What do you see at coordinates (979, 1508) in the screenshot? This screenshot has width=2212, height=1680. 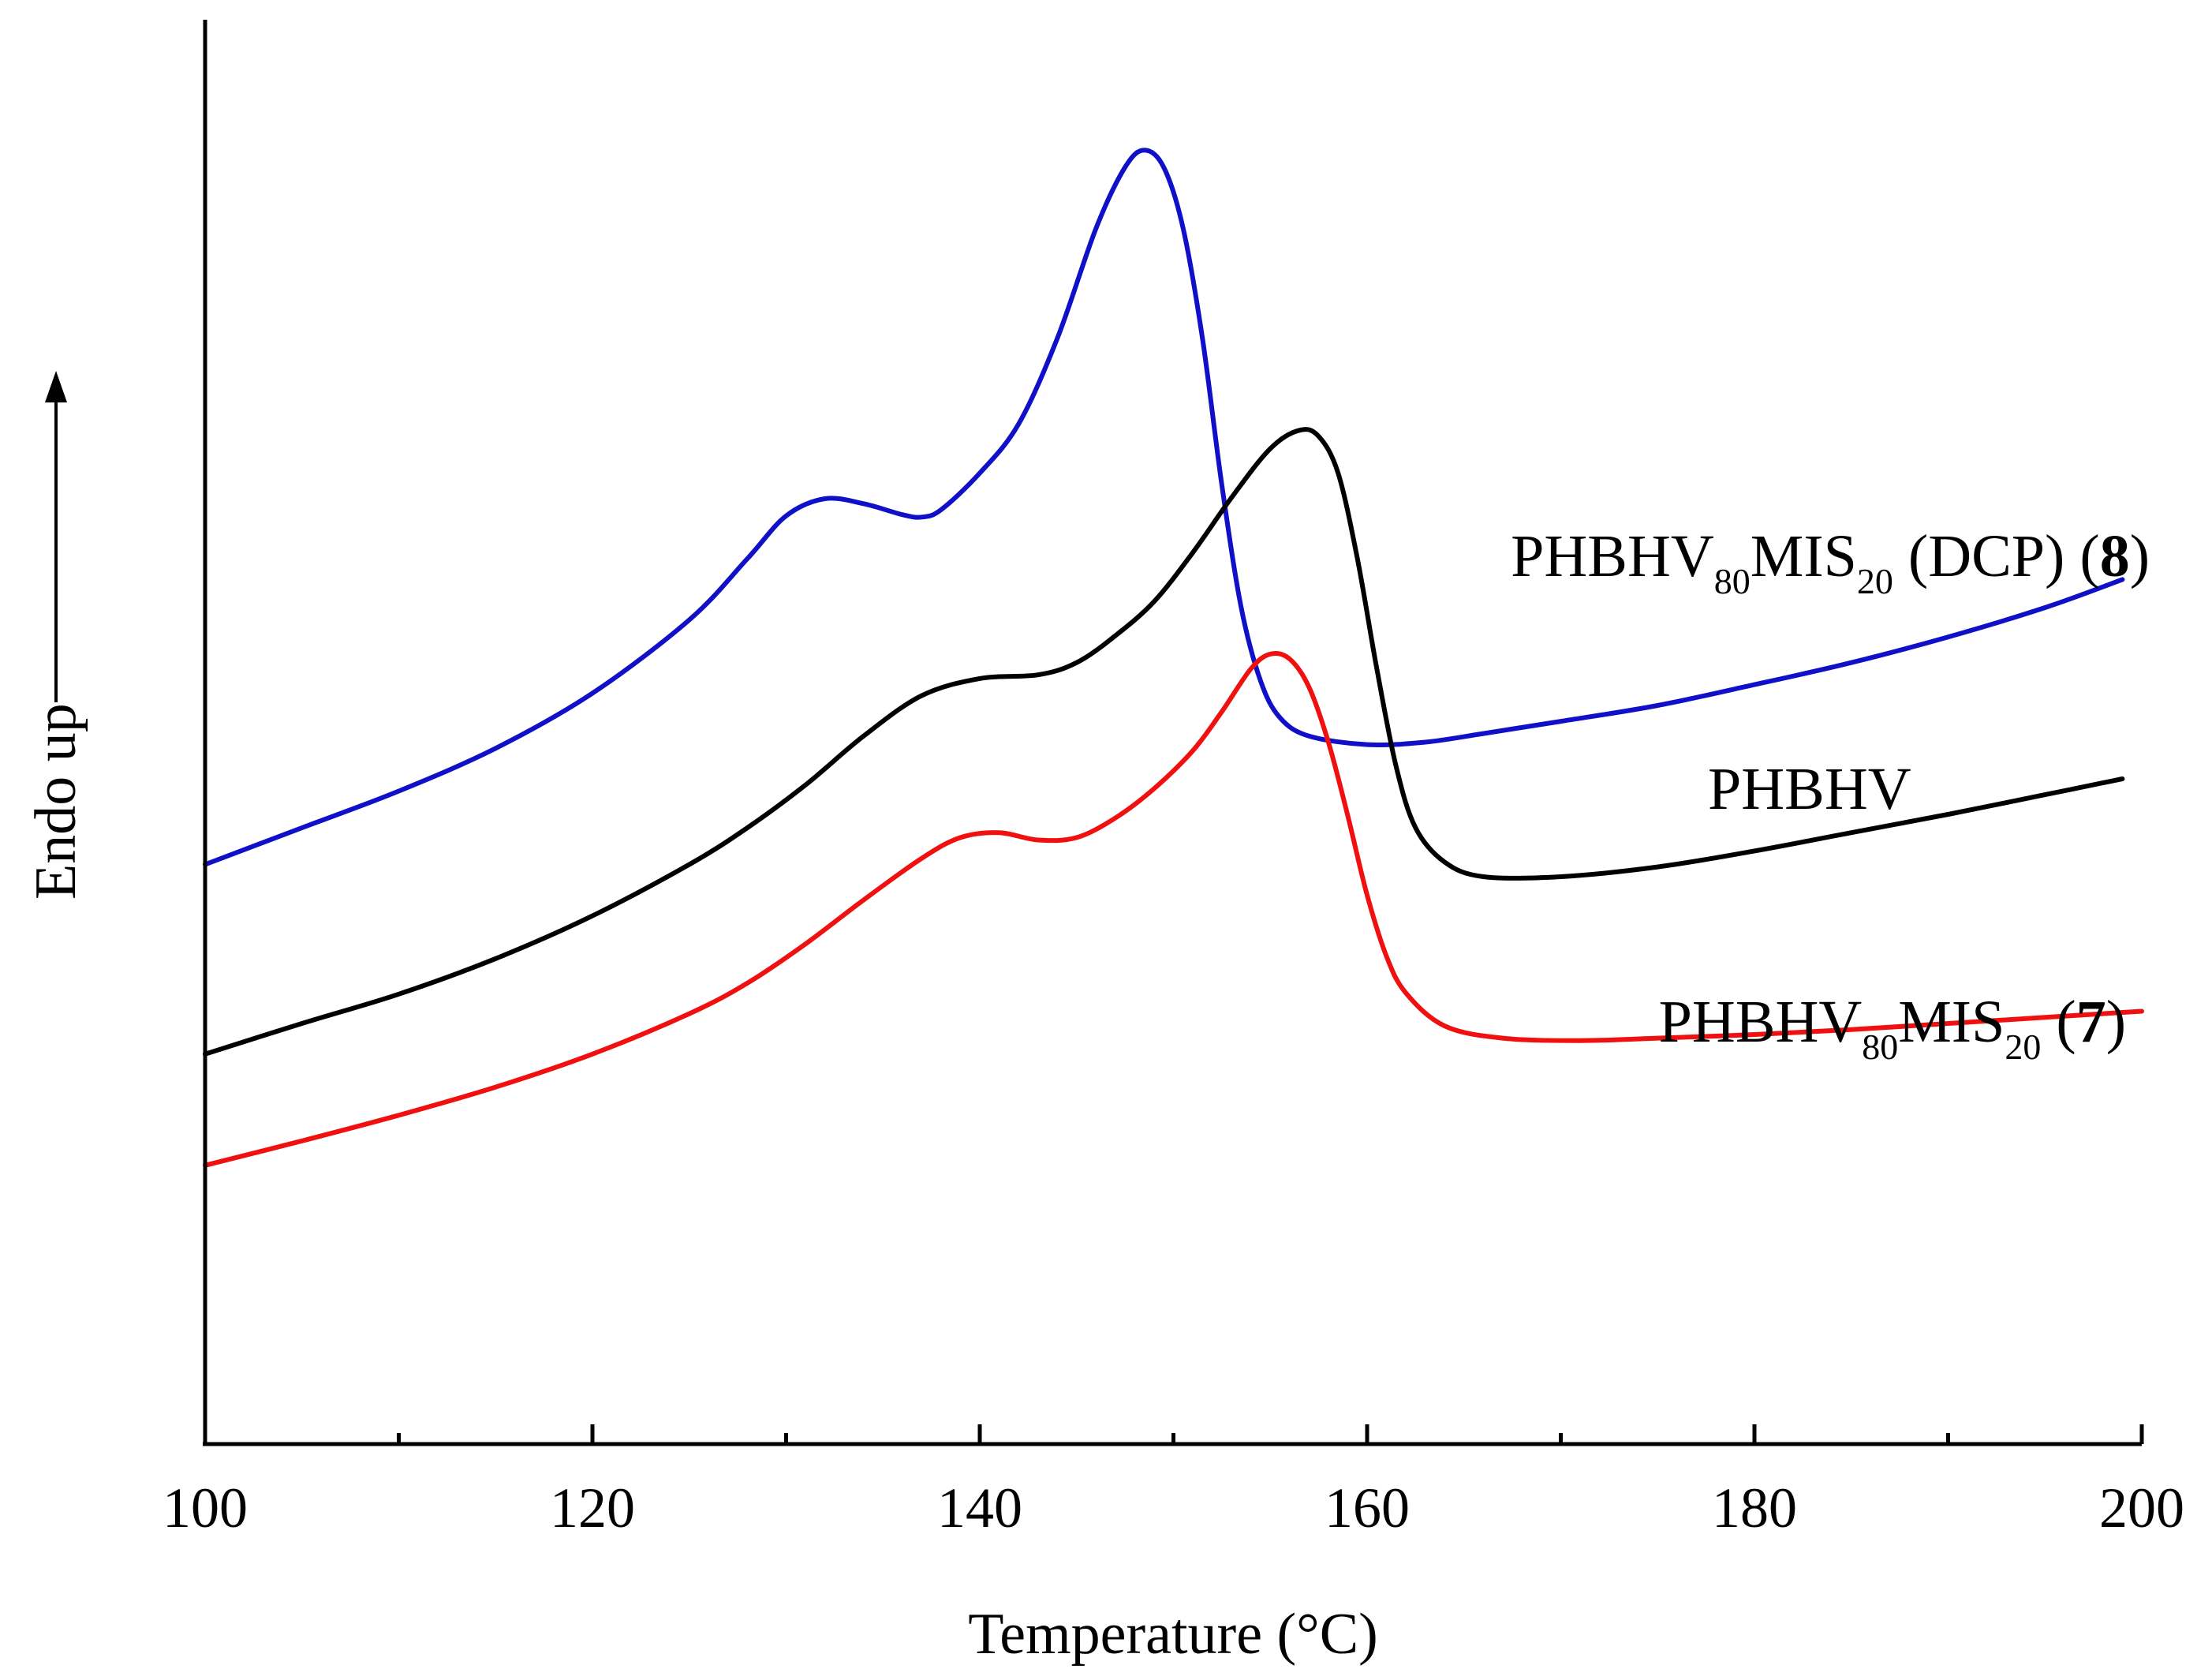 I see `x-tick-label: 140` at bounding box center [979, 1508].